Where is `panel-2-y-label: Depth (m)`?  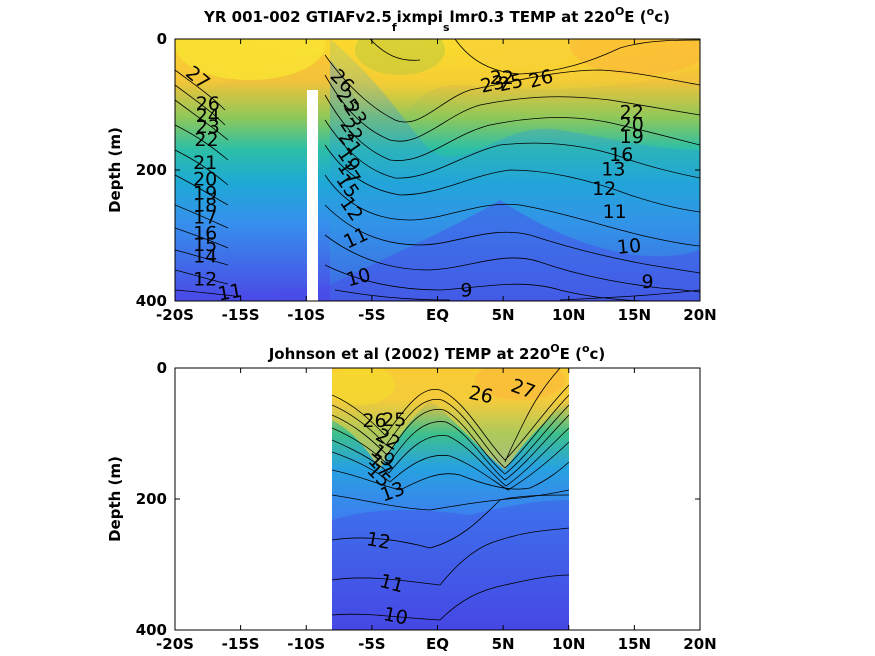 panel-2-y-label: Depth (m) is located at coordinates (115, 499).